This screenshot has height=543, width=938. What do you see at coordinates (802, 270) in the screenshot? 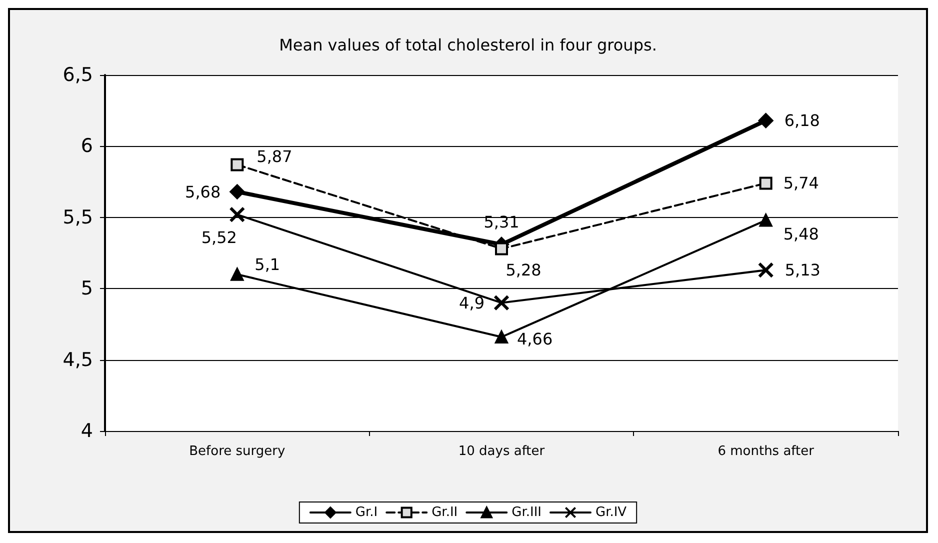
I see `data-label: 5,13` at bounding box center [802, 270].